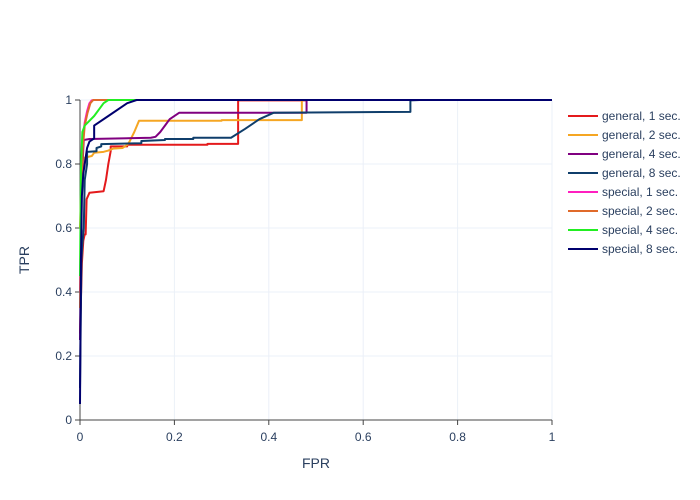 This screenshot has width=700, height=500. What do you see at coordinates (641, 135) in the screenshot?
I see `legend-label: general, 2 sec.` at bounding box center [641, 135].